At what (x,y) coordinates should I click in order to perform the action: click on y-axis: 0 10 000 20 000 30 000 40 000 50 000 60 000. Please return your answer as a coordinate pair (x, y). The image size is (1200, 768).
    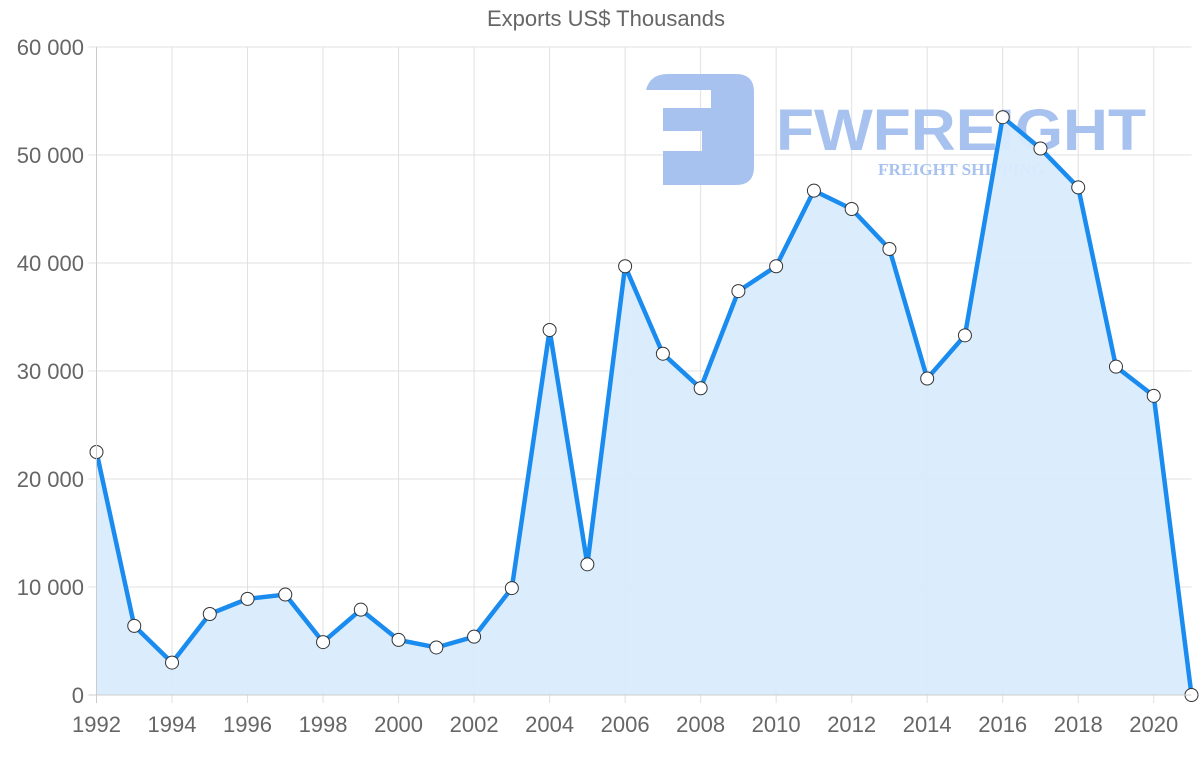
    Looking at the image, I should click on (57, 371).